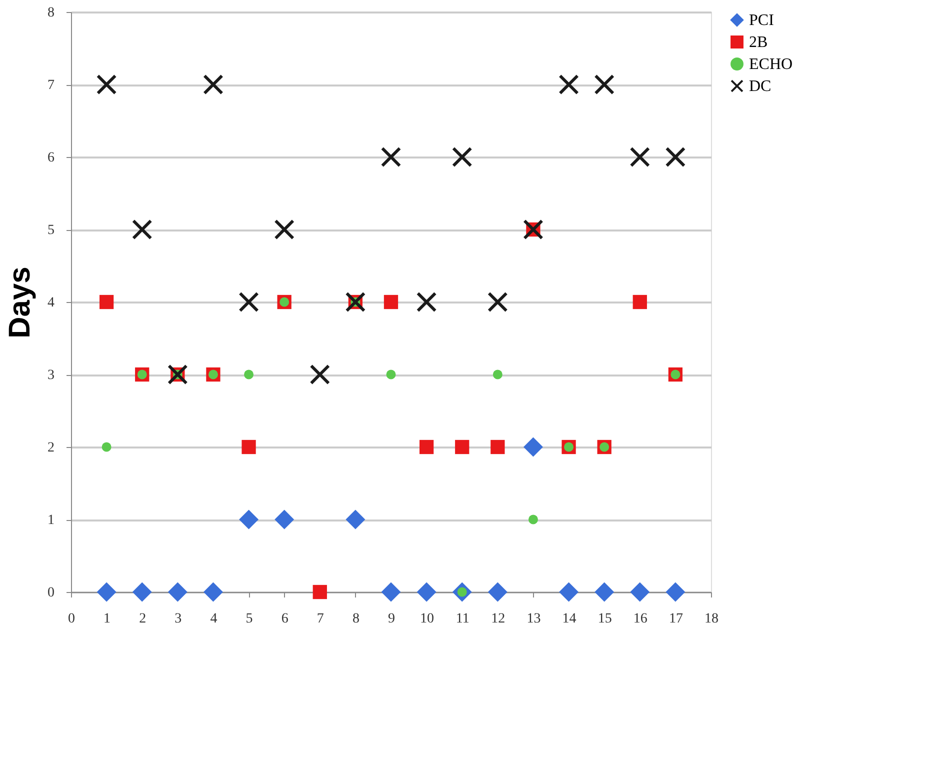 This screenshot has height=759, width=937. What do you see at coordinates (214, 619) in the screenshot?
I see `x-tick-label: 4` at bounding box center [214, 619].